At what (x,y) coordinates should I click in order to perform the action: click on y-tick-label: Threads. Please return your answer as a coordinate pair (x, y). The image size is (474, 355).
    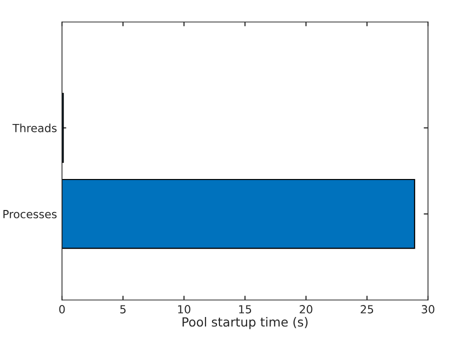
    Looking at the image, I should click on (34, 128).